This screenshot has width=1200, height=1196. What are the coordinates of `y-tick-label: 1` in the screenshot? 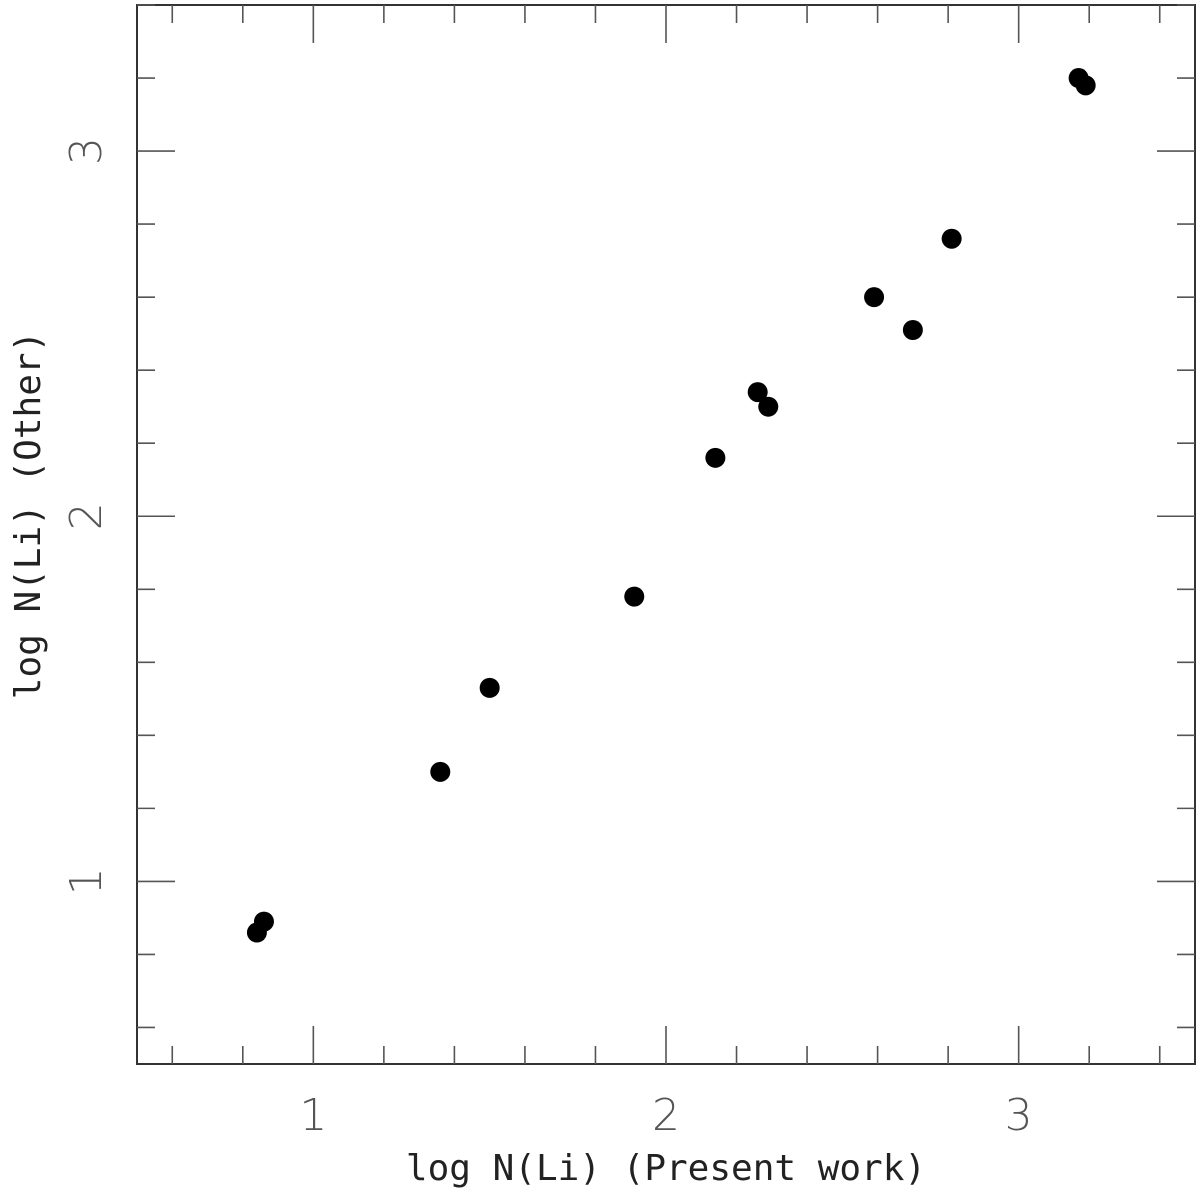 It's located at (86, 881).